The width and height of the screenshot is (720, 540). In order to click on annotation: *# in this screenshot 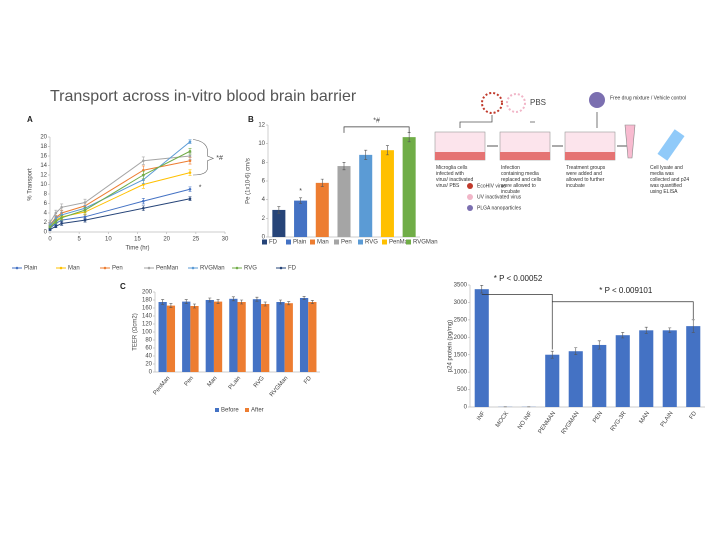, I will do `click(219, 158)`.